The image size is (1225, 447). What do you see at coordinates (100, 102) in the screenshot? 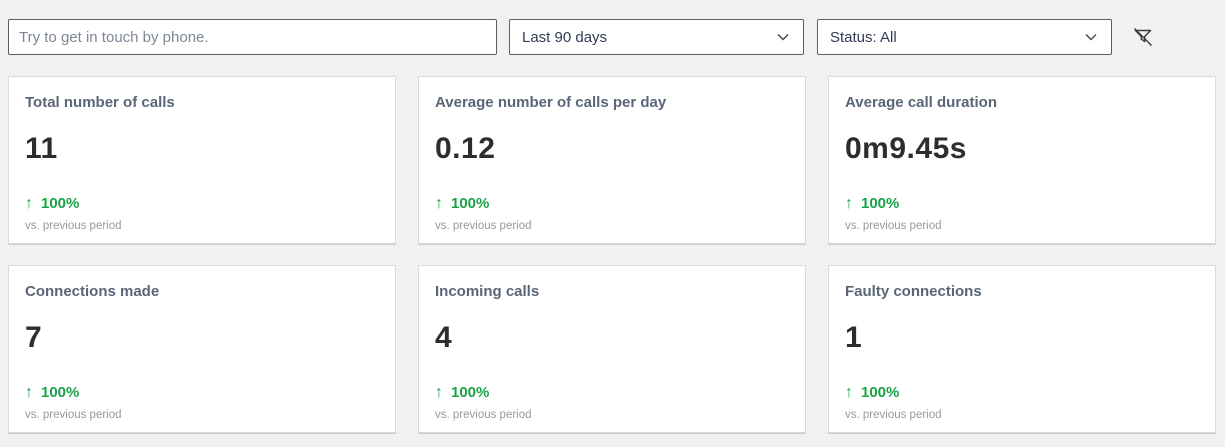
I see `card-title: Total number of calls` at bounding box center [100, 102].